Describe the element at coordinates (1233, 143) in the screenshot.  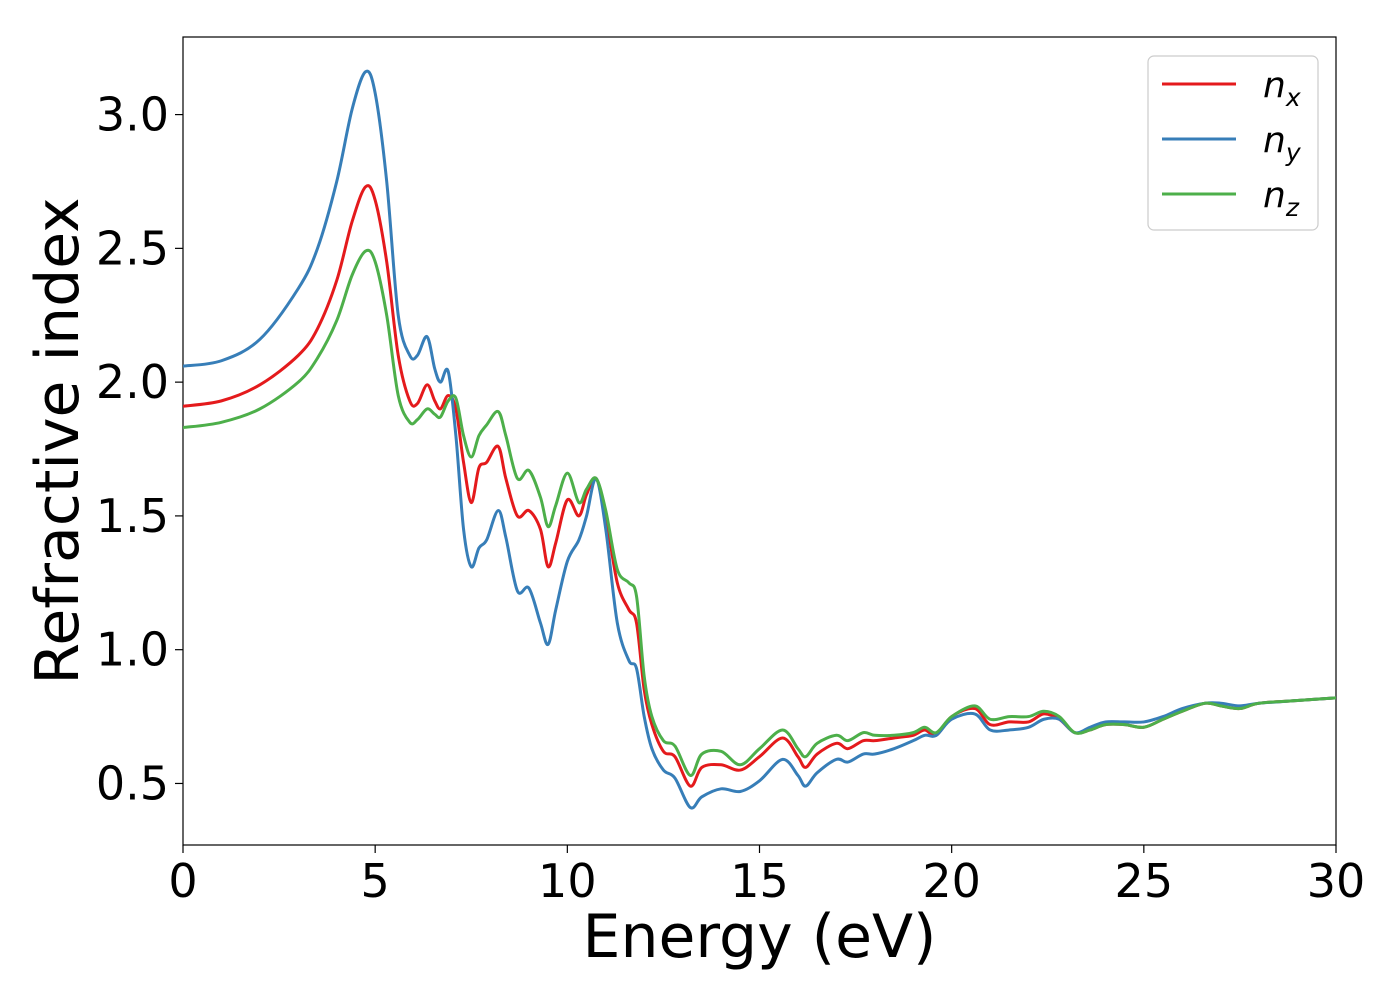
I see `legend-box` at that location.